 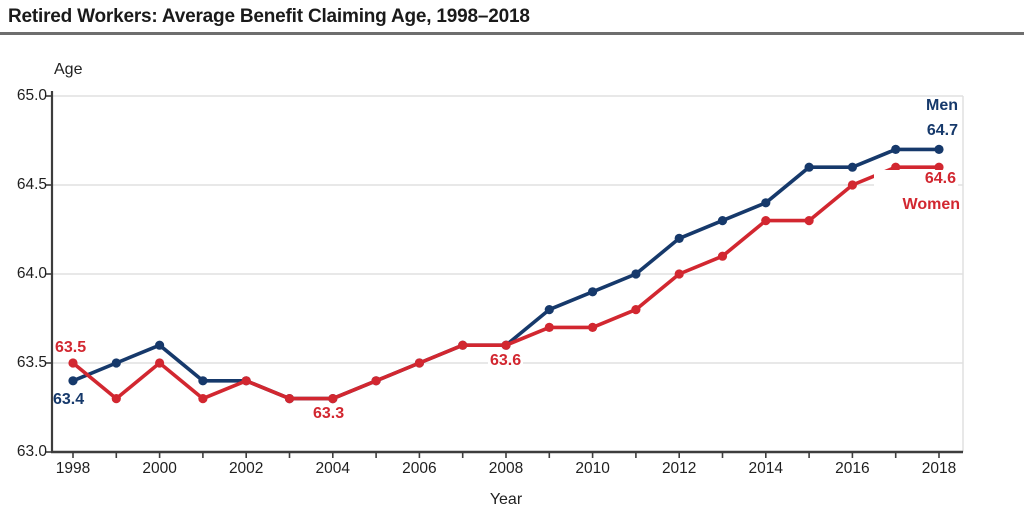 I want to click on series-label-men: Men, so click(x=942, y=105).